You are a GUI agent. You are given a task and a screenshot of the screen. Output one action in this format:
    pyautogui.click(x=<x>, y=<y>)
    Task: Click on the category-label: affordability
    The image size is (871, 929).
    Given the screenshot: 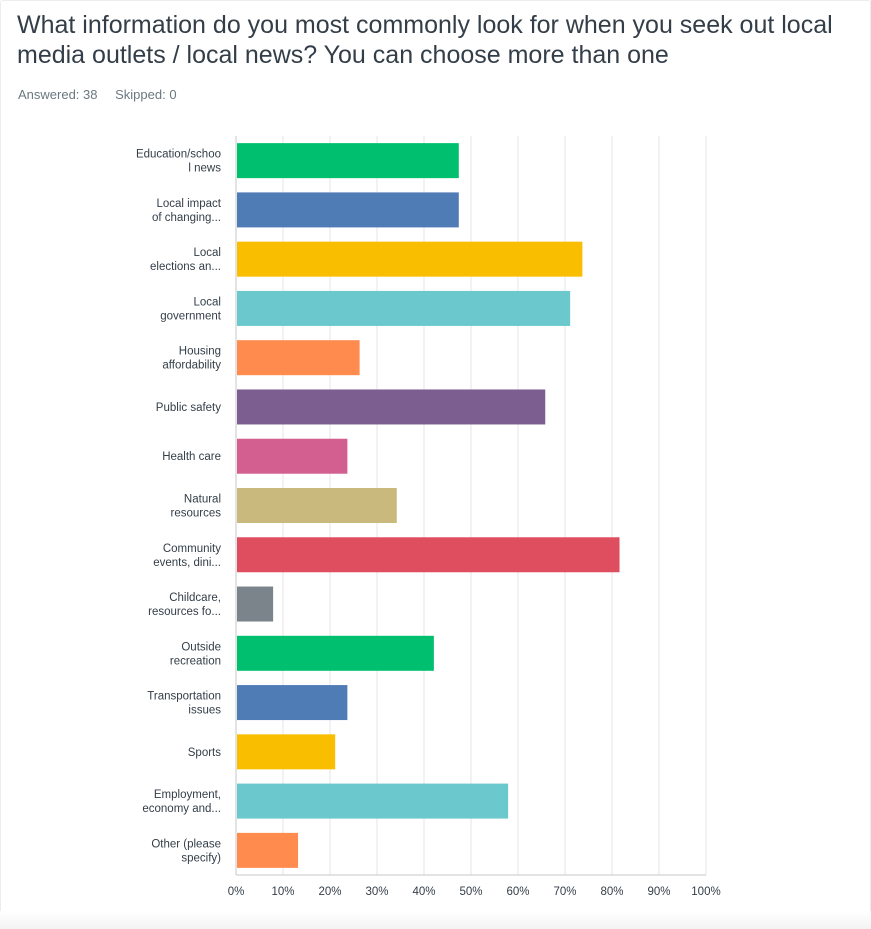 What is the action you would take?
    pyautogui.click(x=191, y=366)
    